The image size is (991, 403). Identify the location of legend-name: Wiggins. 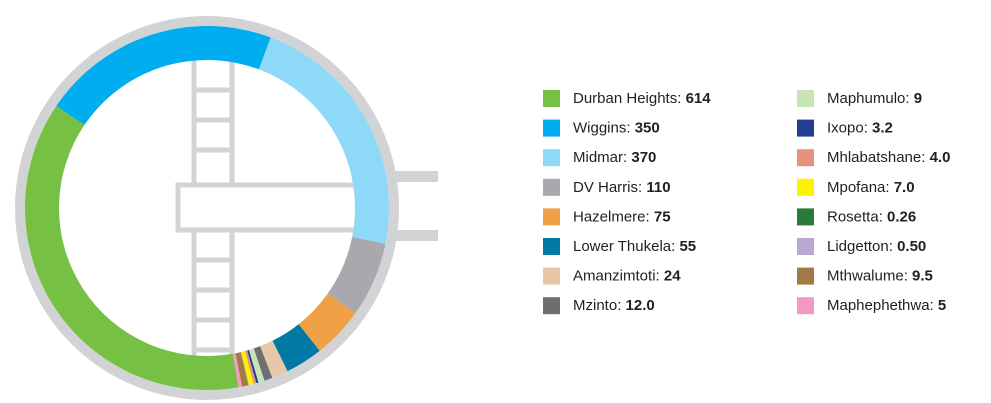
(599, 128).